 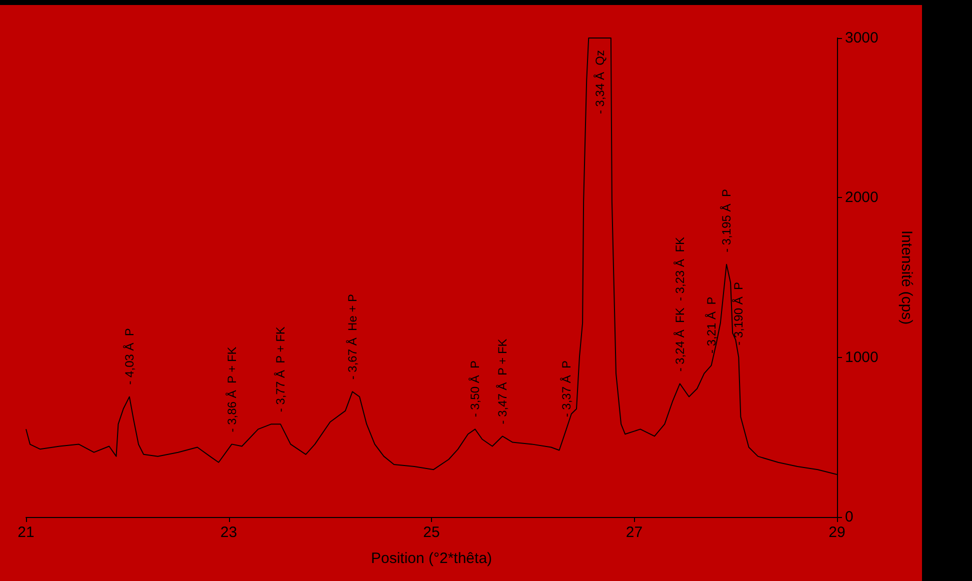 I want to click on x-tick-label: 27, so click(x=634, y=532).